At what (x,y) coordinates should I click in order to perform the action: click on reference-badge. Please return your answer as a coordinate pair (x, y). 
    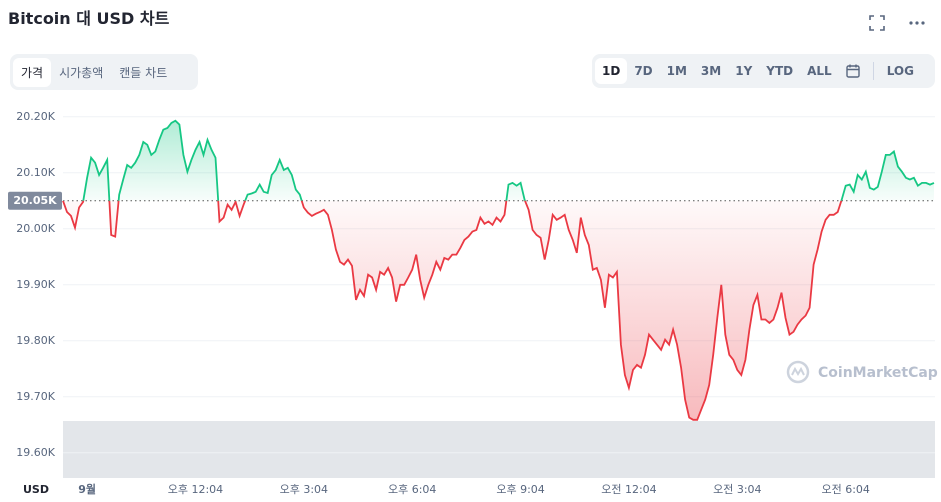
    Looking at the image, I should click on (35, 200).